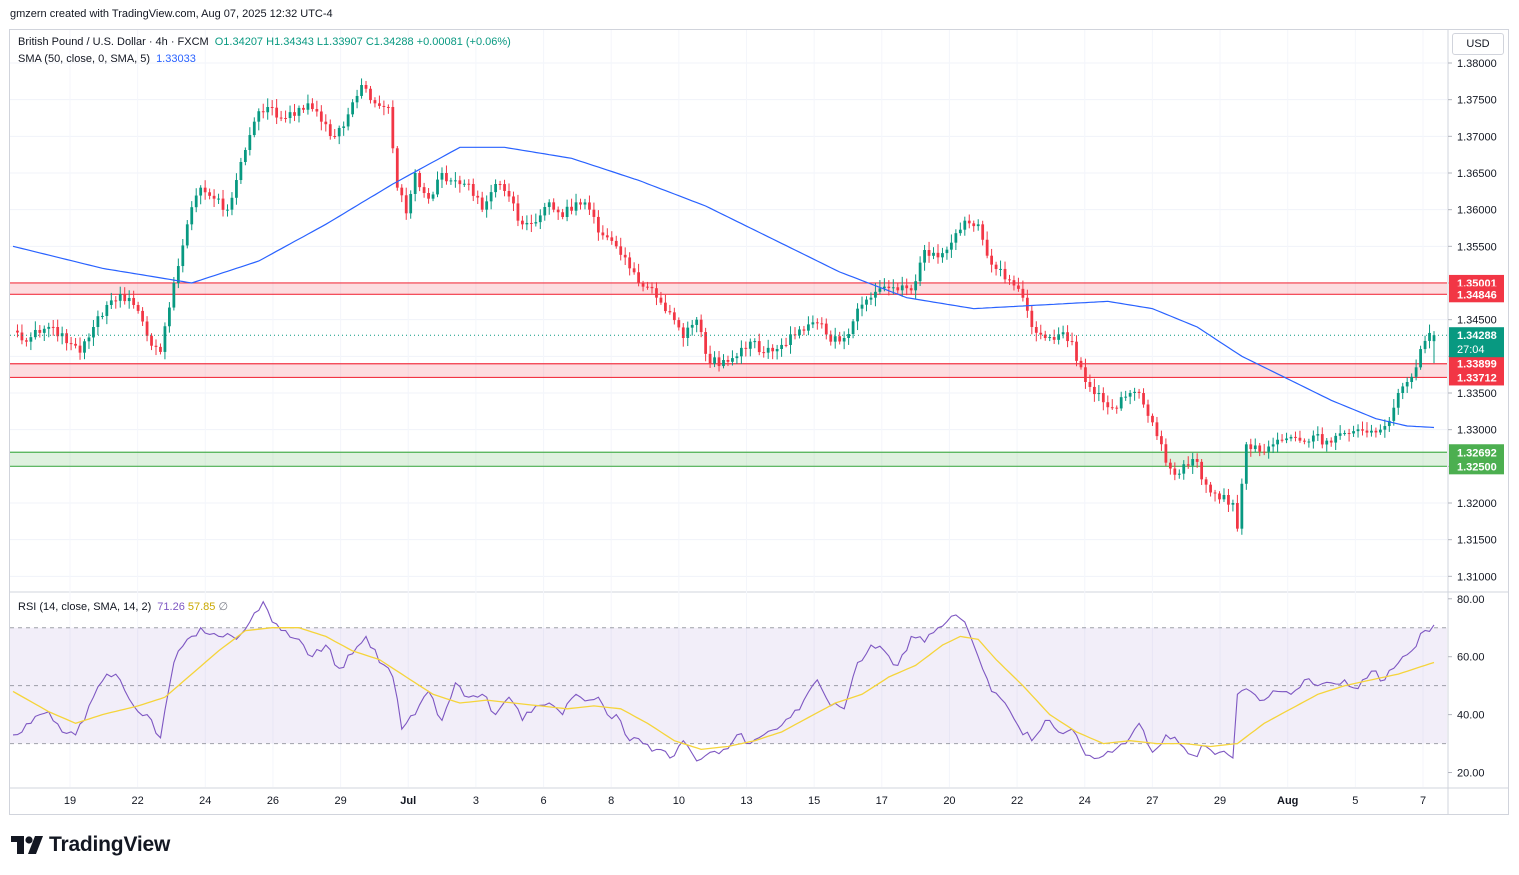 The height and width of the screenshot is (875, 1519). I want to click on sma-legend: SMA (50, close, 0, SMA, 5) 1.33033, so click(107, 59).